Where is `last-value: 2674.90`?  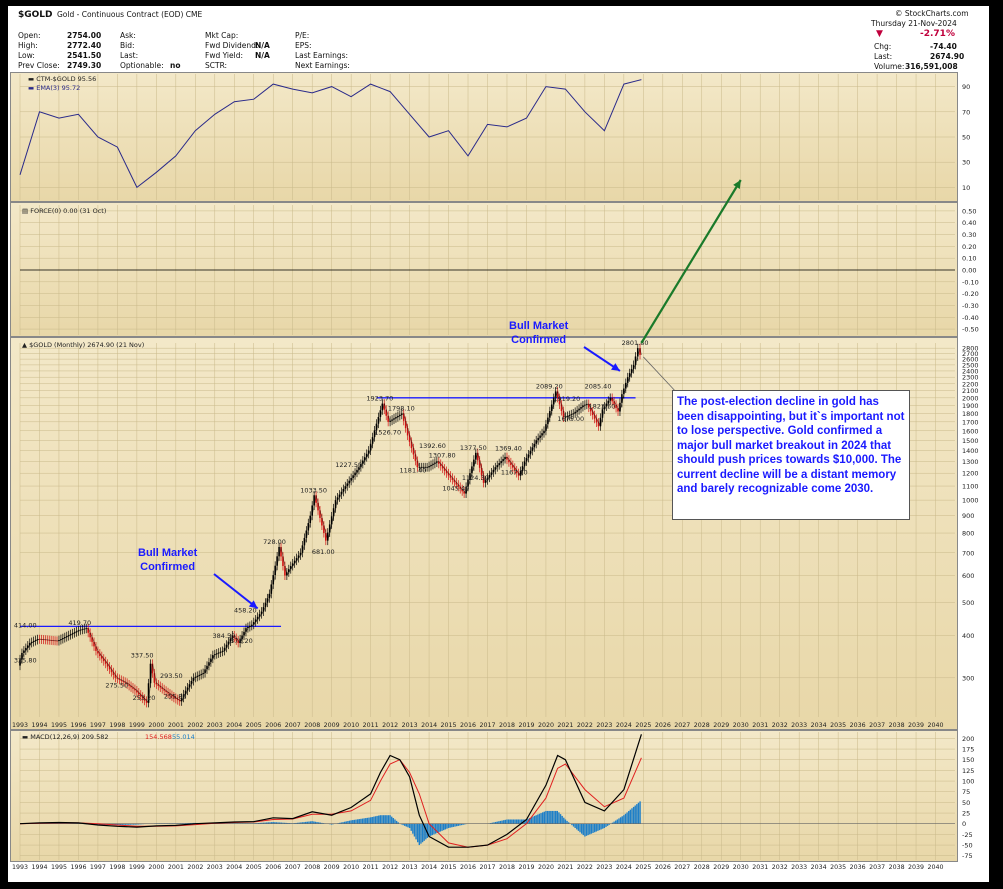 last-value: 2674.90 is located at coordinates (947, 56).